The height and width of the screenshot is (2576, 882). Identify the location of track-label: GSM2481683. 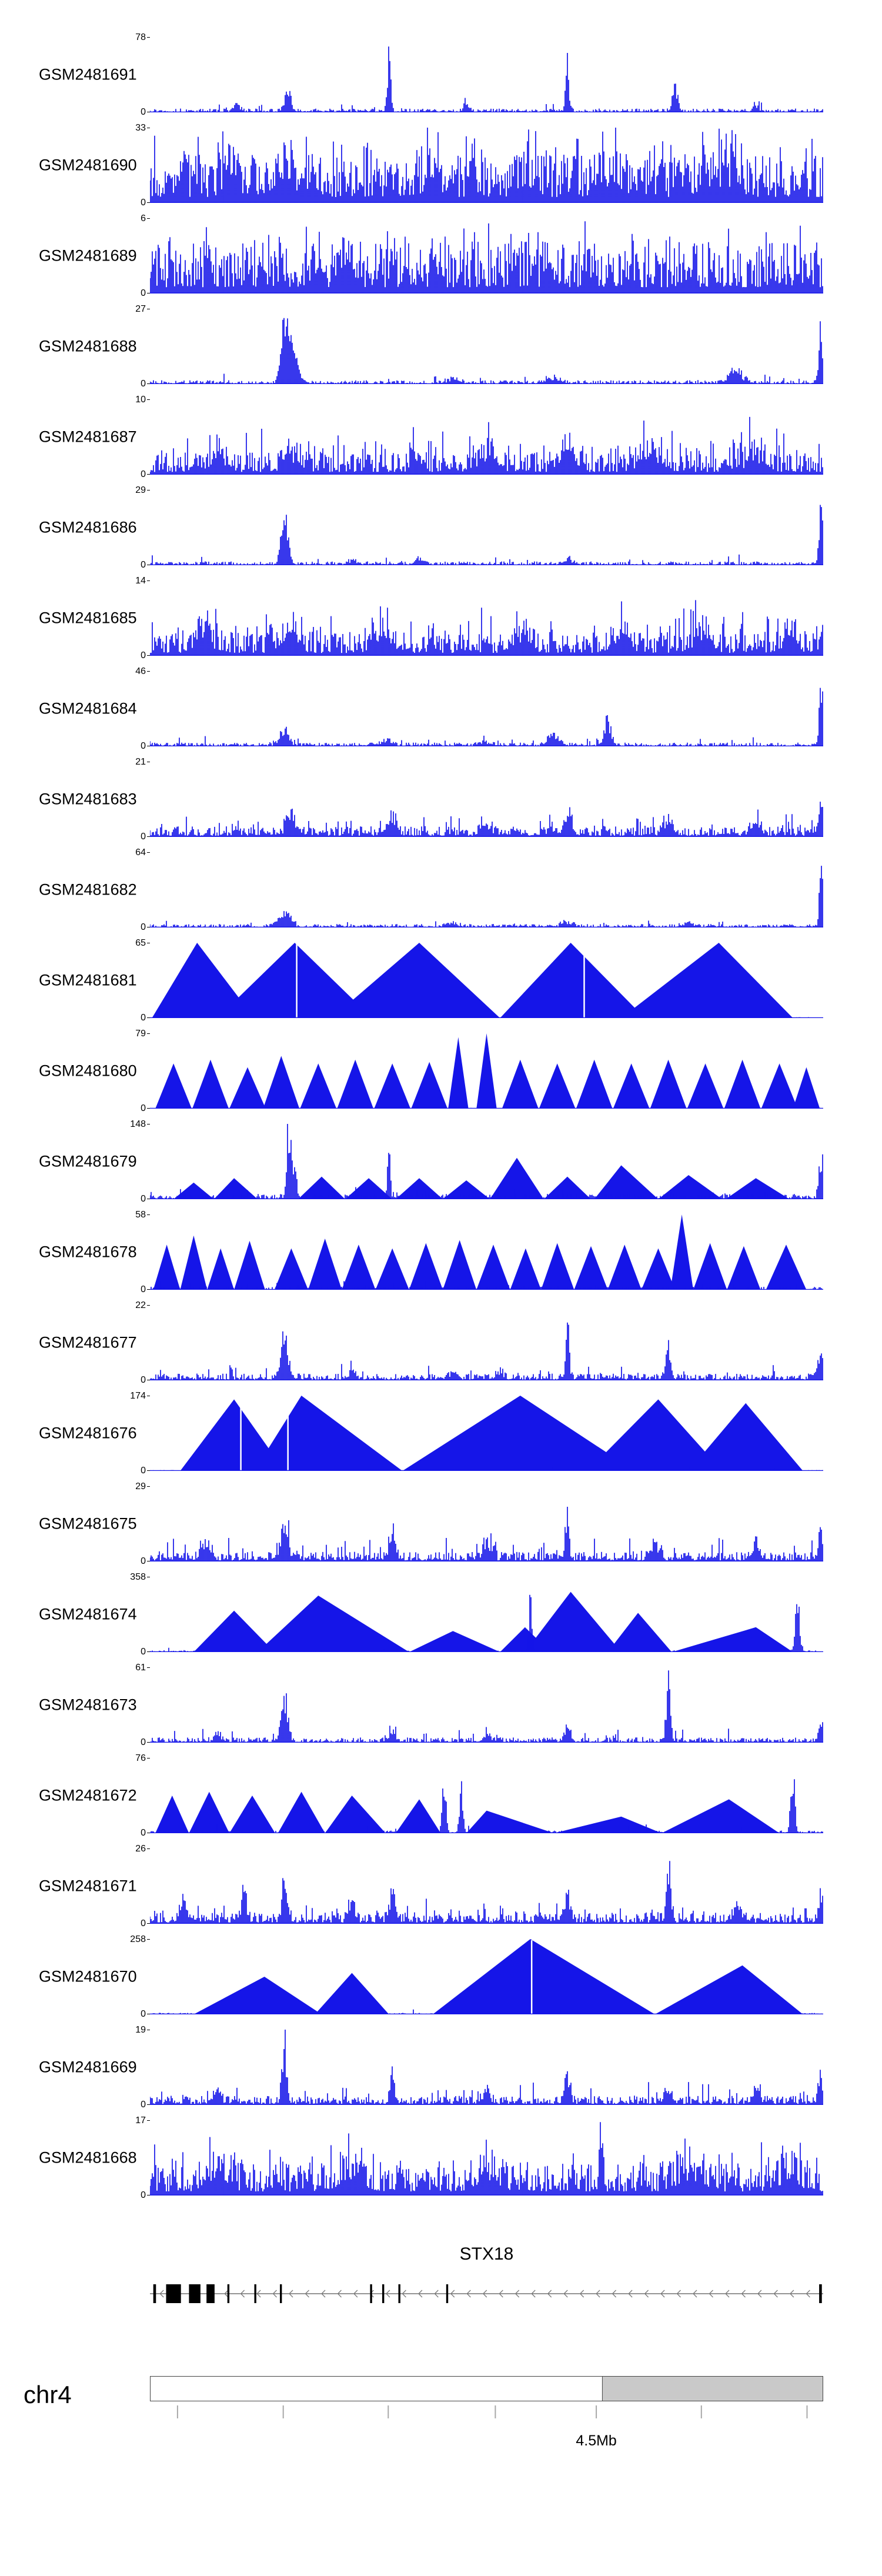
(88, 799).